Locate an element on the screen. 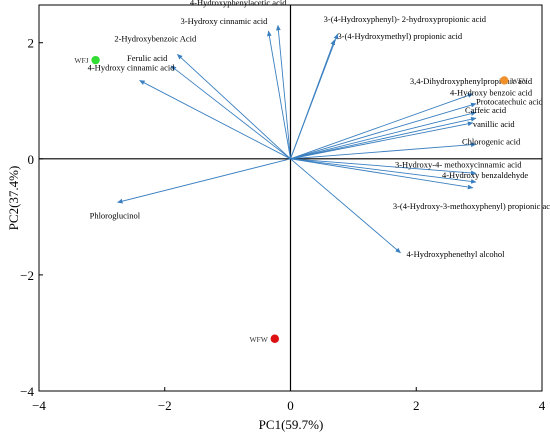  loading-vector-label: 4-Hydroxy benzoic acid is located at coordinates (491, 93).